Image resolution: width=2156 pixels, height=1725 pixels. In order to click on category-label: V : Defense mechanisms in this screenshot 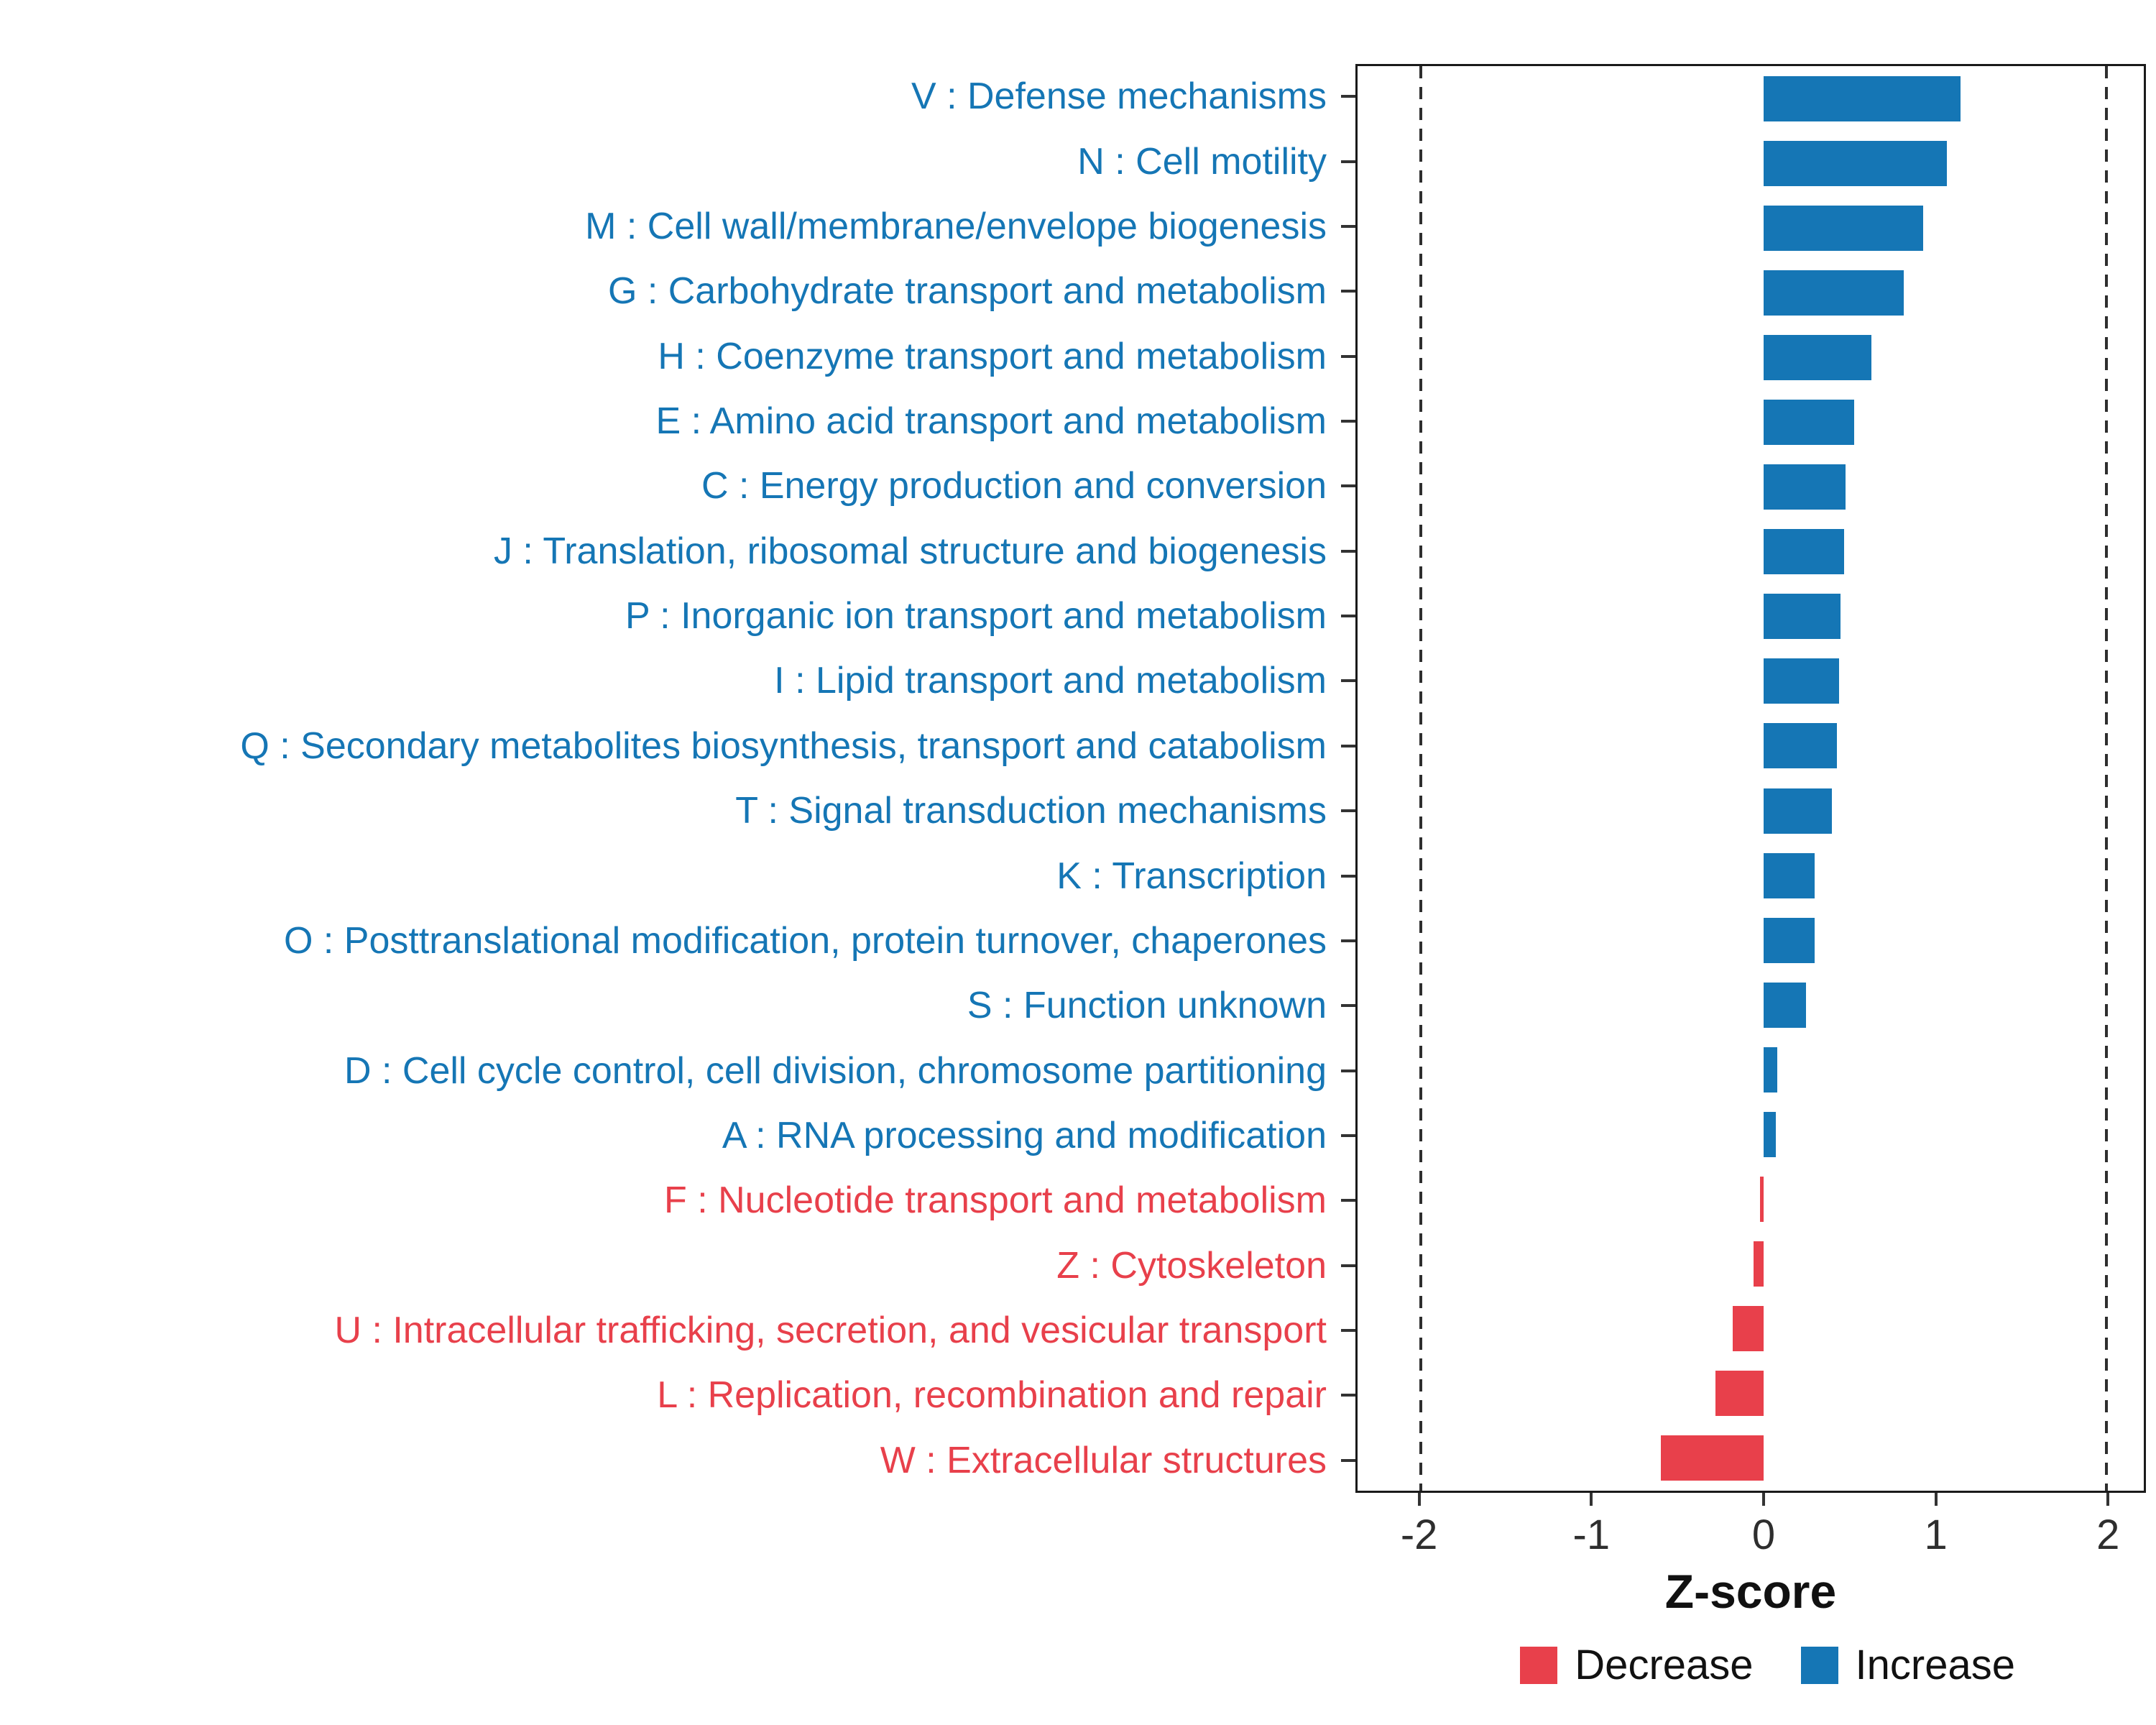, I will do `click(1119, 96)`.